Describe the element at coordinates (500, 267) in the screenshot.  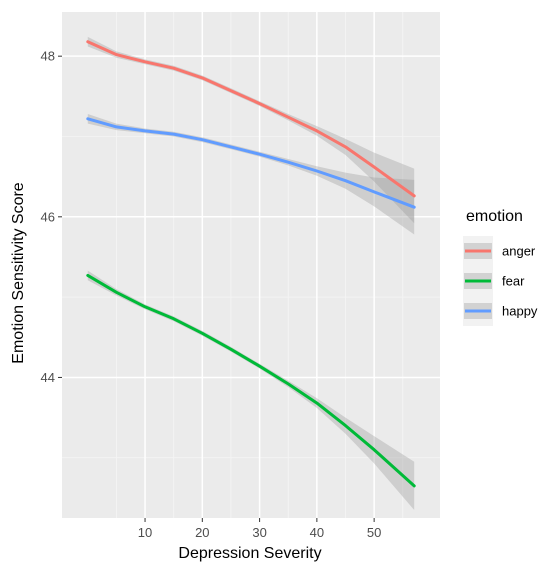
I see `legend: emotion anger fear happy` at that location.